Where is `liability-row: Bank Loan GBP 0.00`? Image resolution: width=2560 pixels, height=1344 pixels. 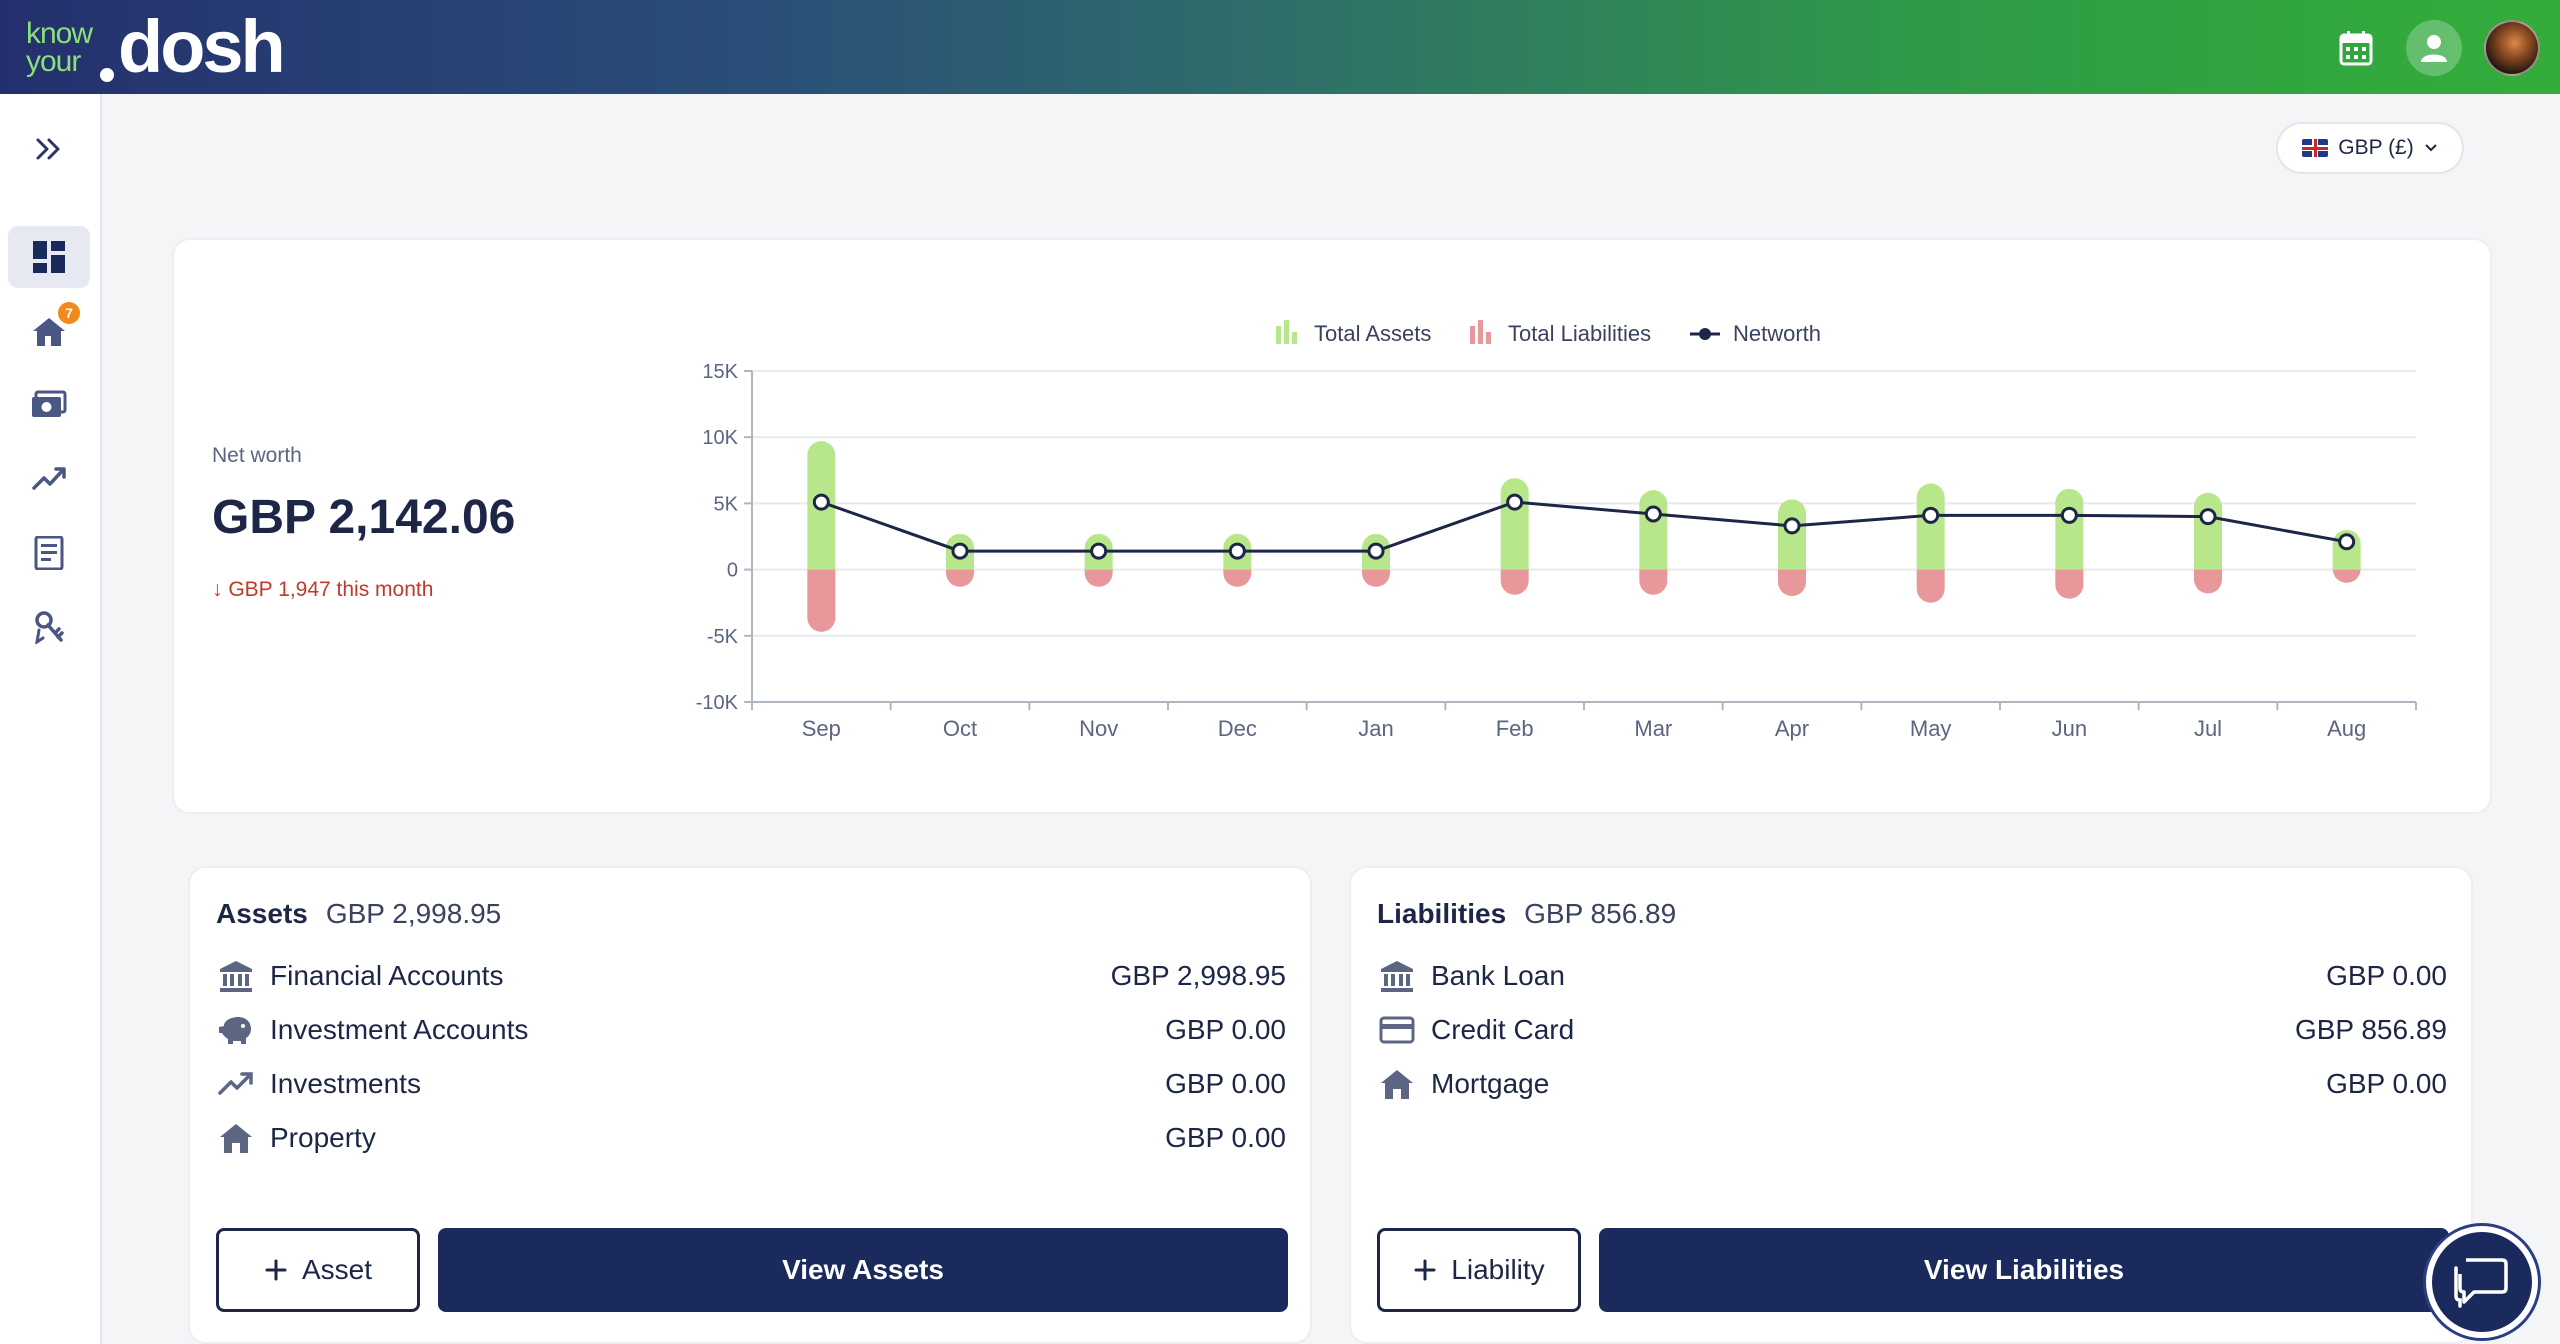
liability-row: Bank Loan GBP 0.00 is located at coordinates (1912, 976).